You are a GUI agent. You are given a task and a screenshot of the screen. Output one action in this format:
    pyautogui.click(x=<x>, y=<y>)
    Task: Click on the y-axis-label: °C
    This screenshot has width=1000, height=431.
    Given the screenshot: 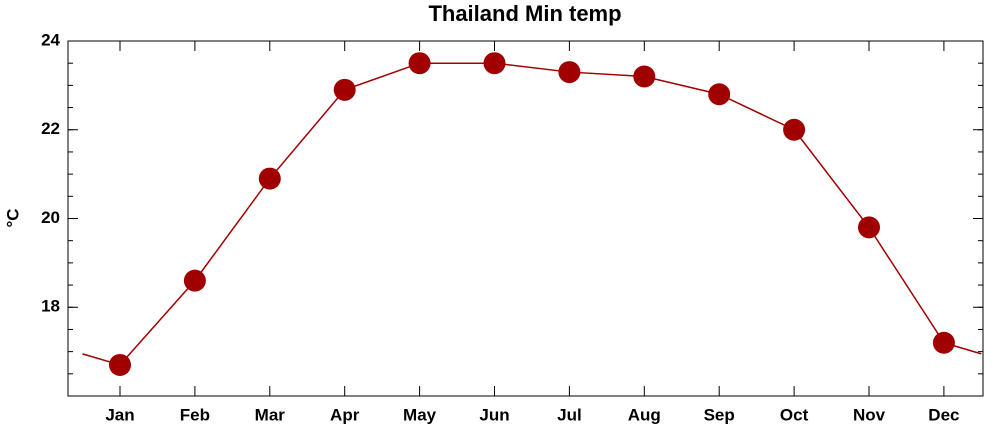 What is the action you would take?
    pyautogui.click(x=12, y=217)
    